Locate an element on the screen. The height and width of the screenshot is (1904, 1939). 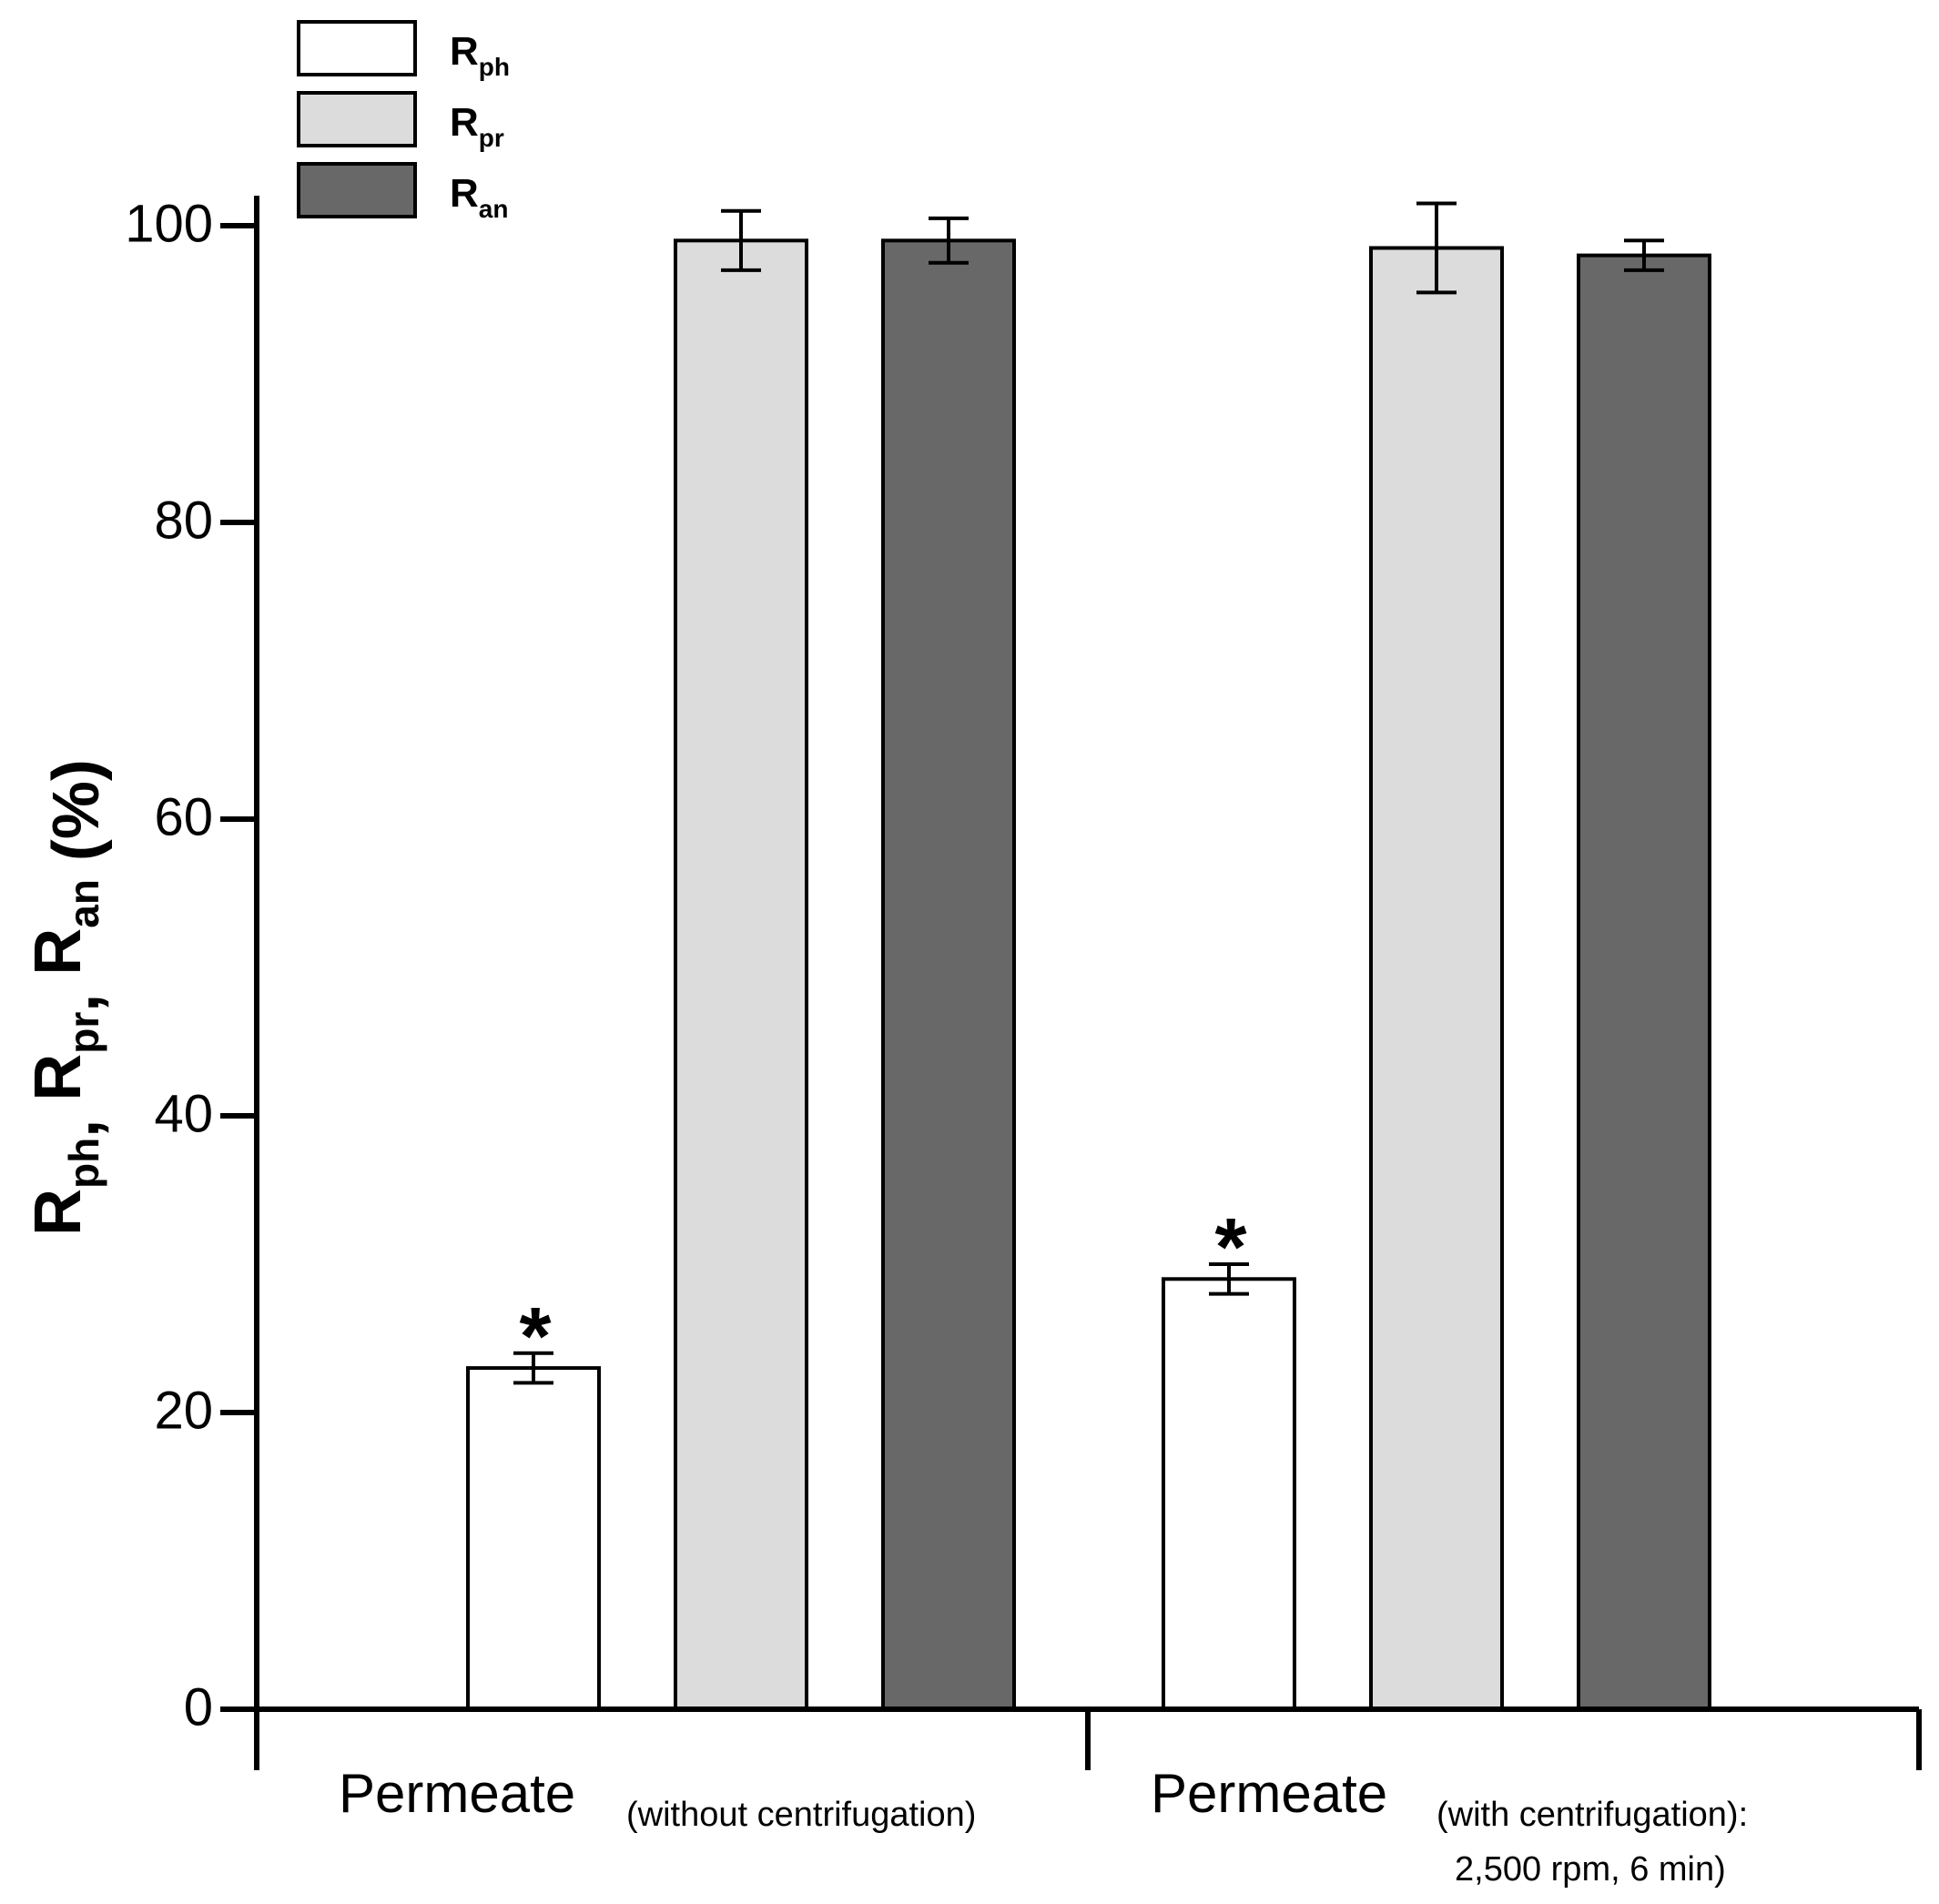
y-axis-label: Rph, Rpr, Ran (%) is located at coordinates (67, 998).